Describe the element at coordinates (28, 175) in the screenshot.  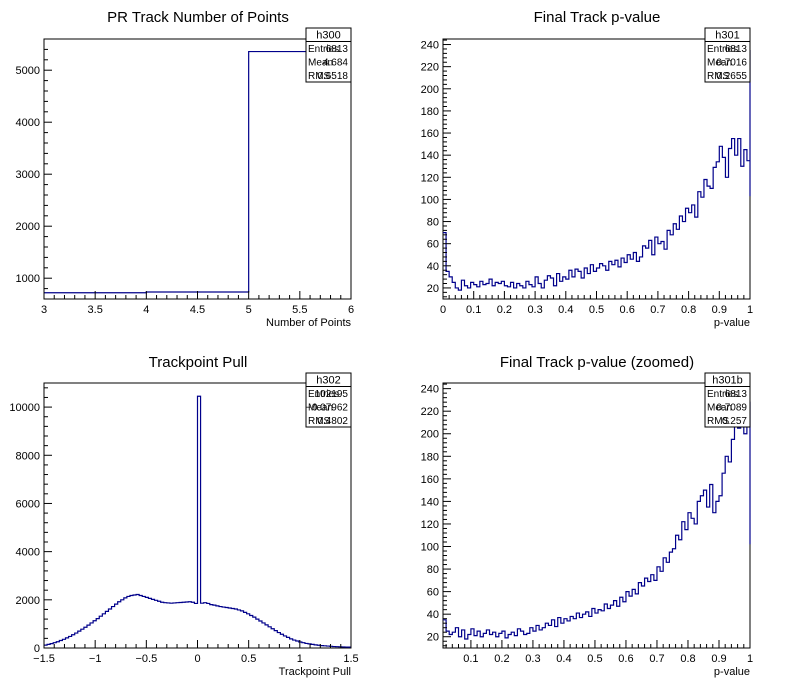
I see `y-tick-label: 3000` at that location.